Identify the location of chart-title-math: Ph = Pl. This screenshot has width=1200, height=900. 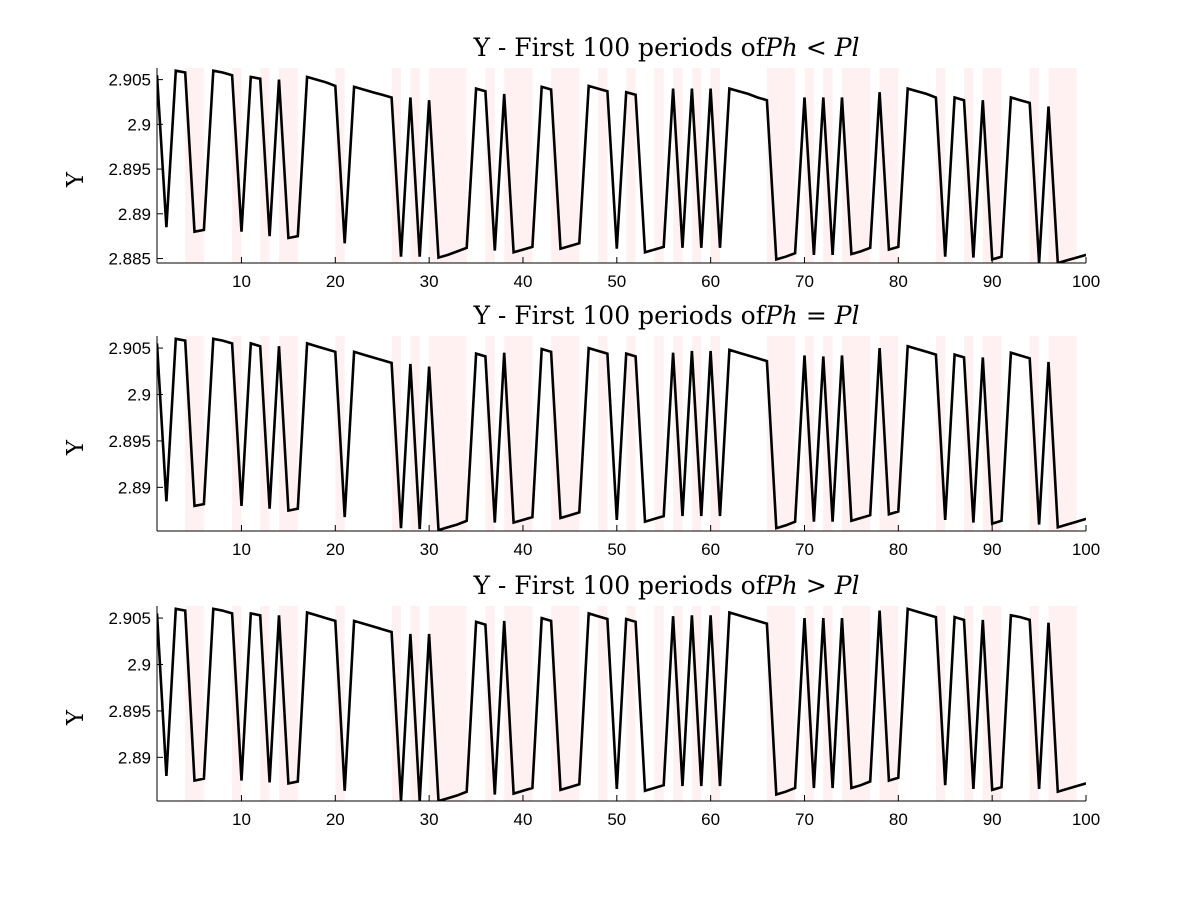
(812, 315).